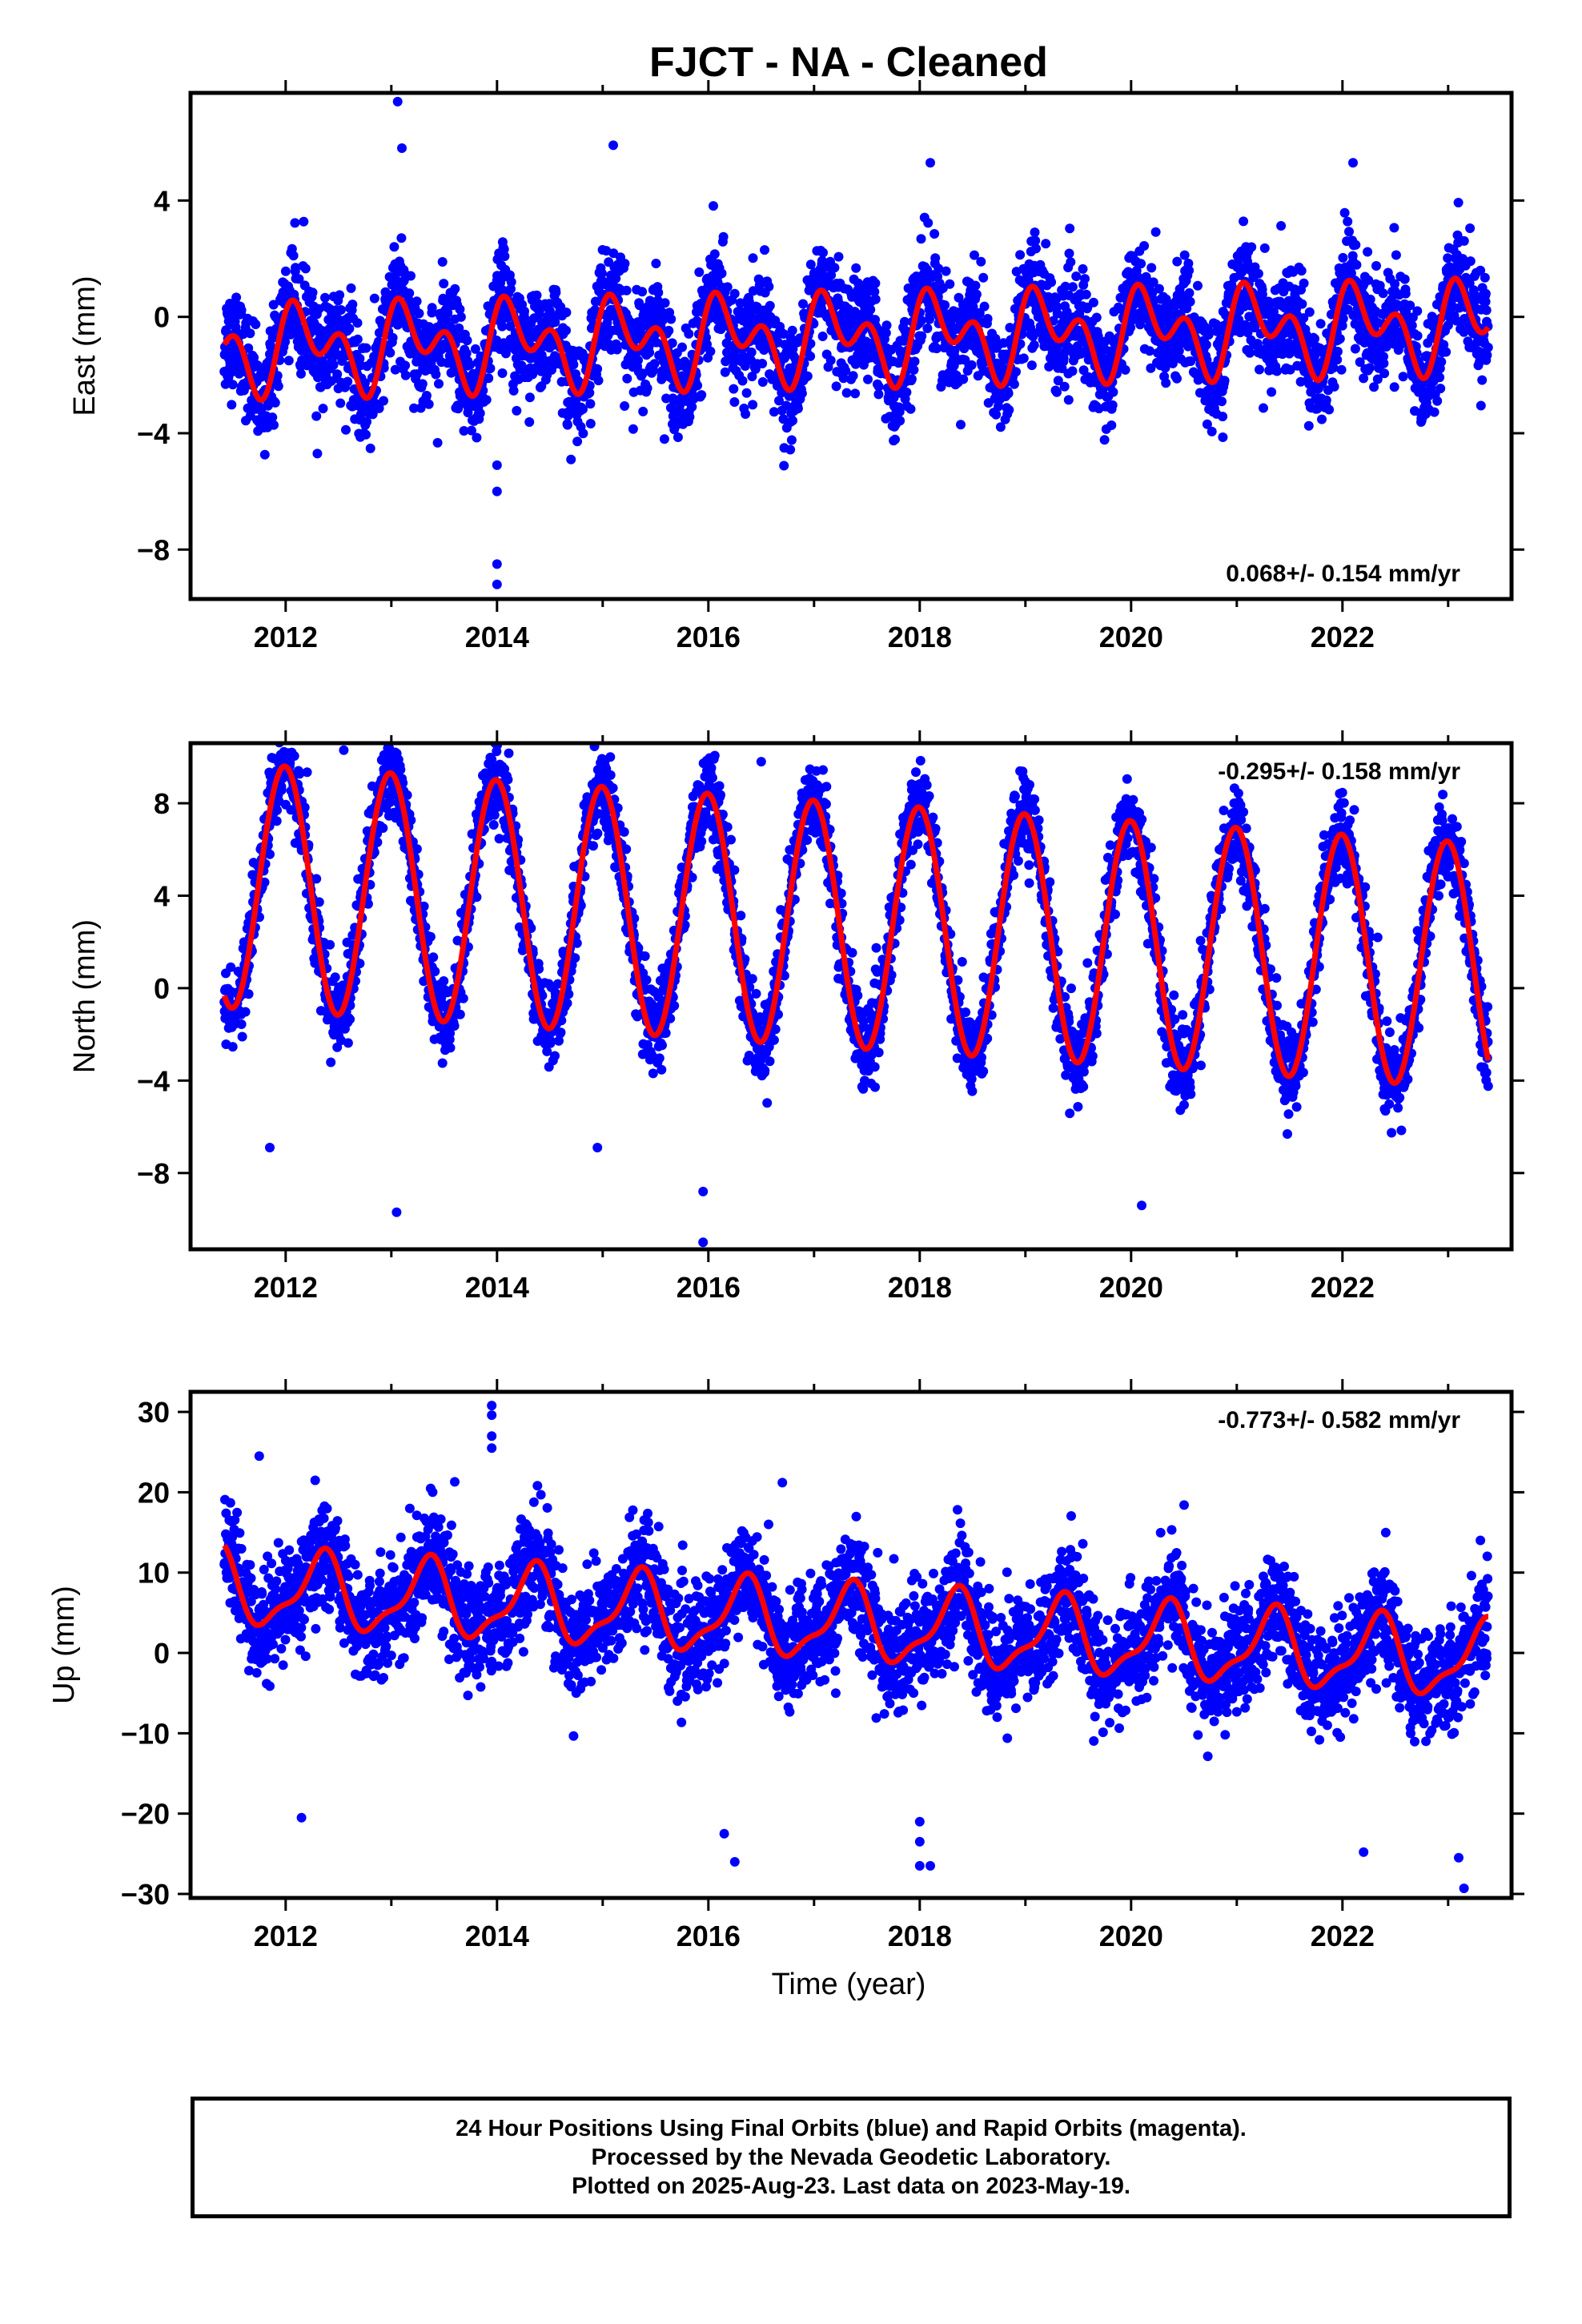 The height and width of the screenshot is (2324, 1582). What do you see at coordinates (85, 345) in the screenshot?
I see `east-axis-label: East (mm)` at bounding box center [85, 345].